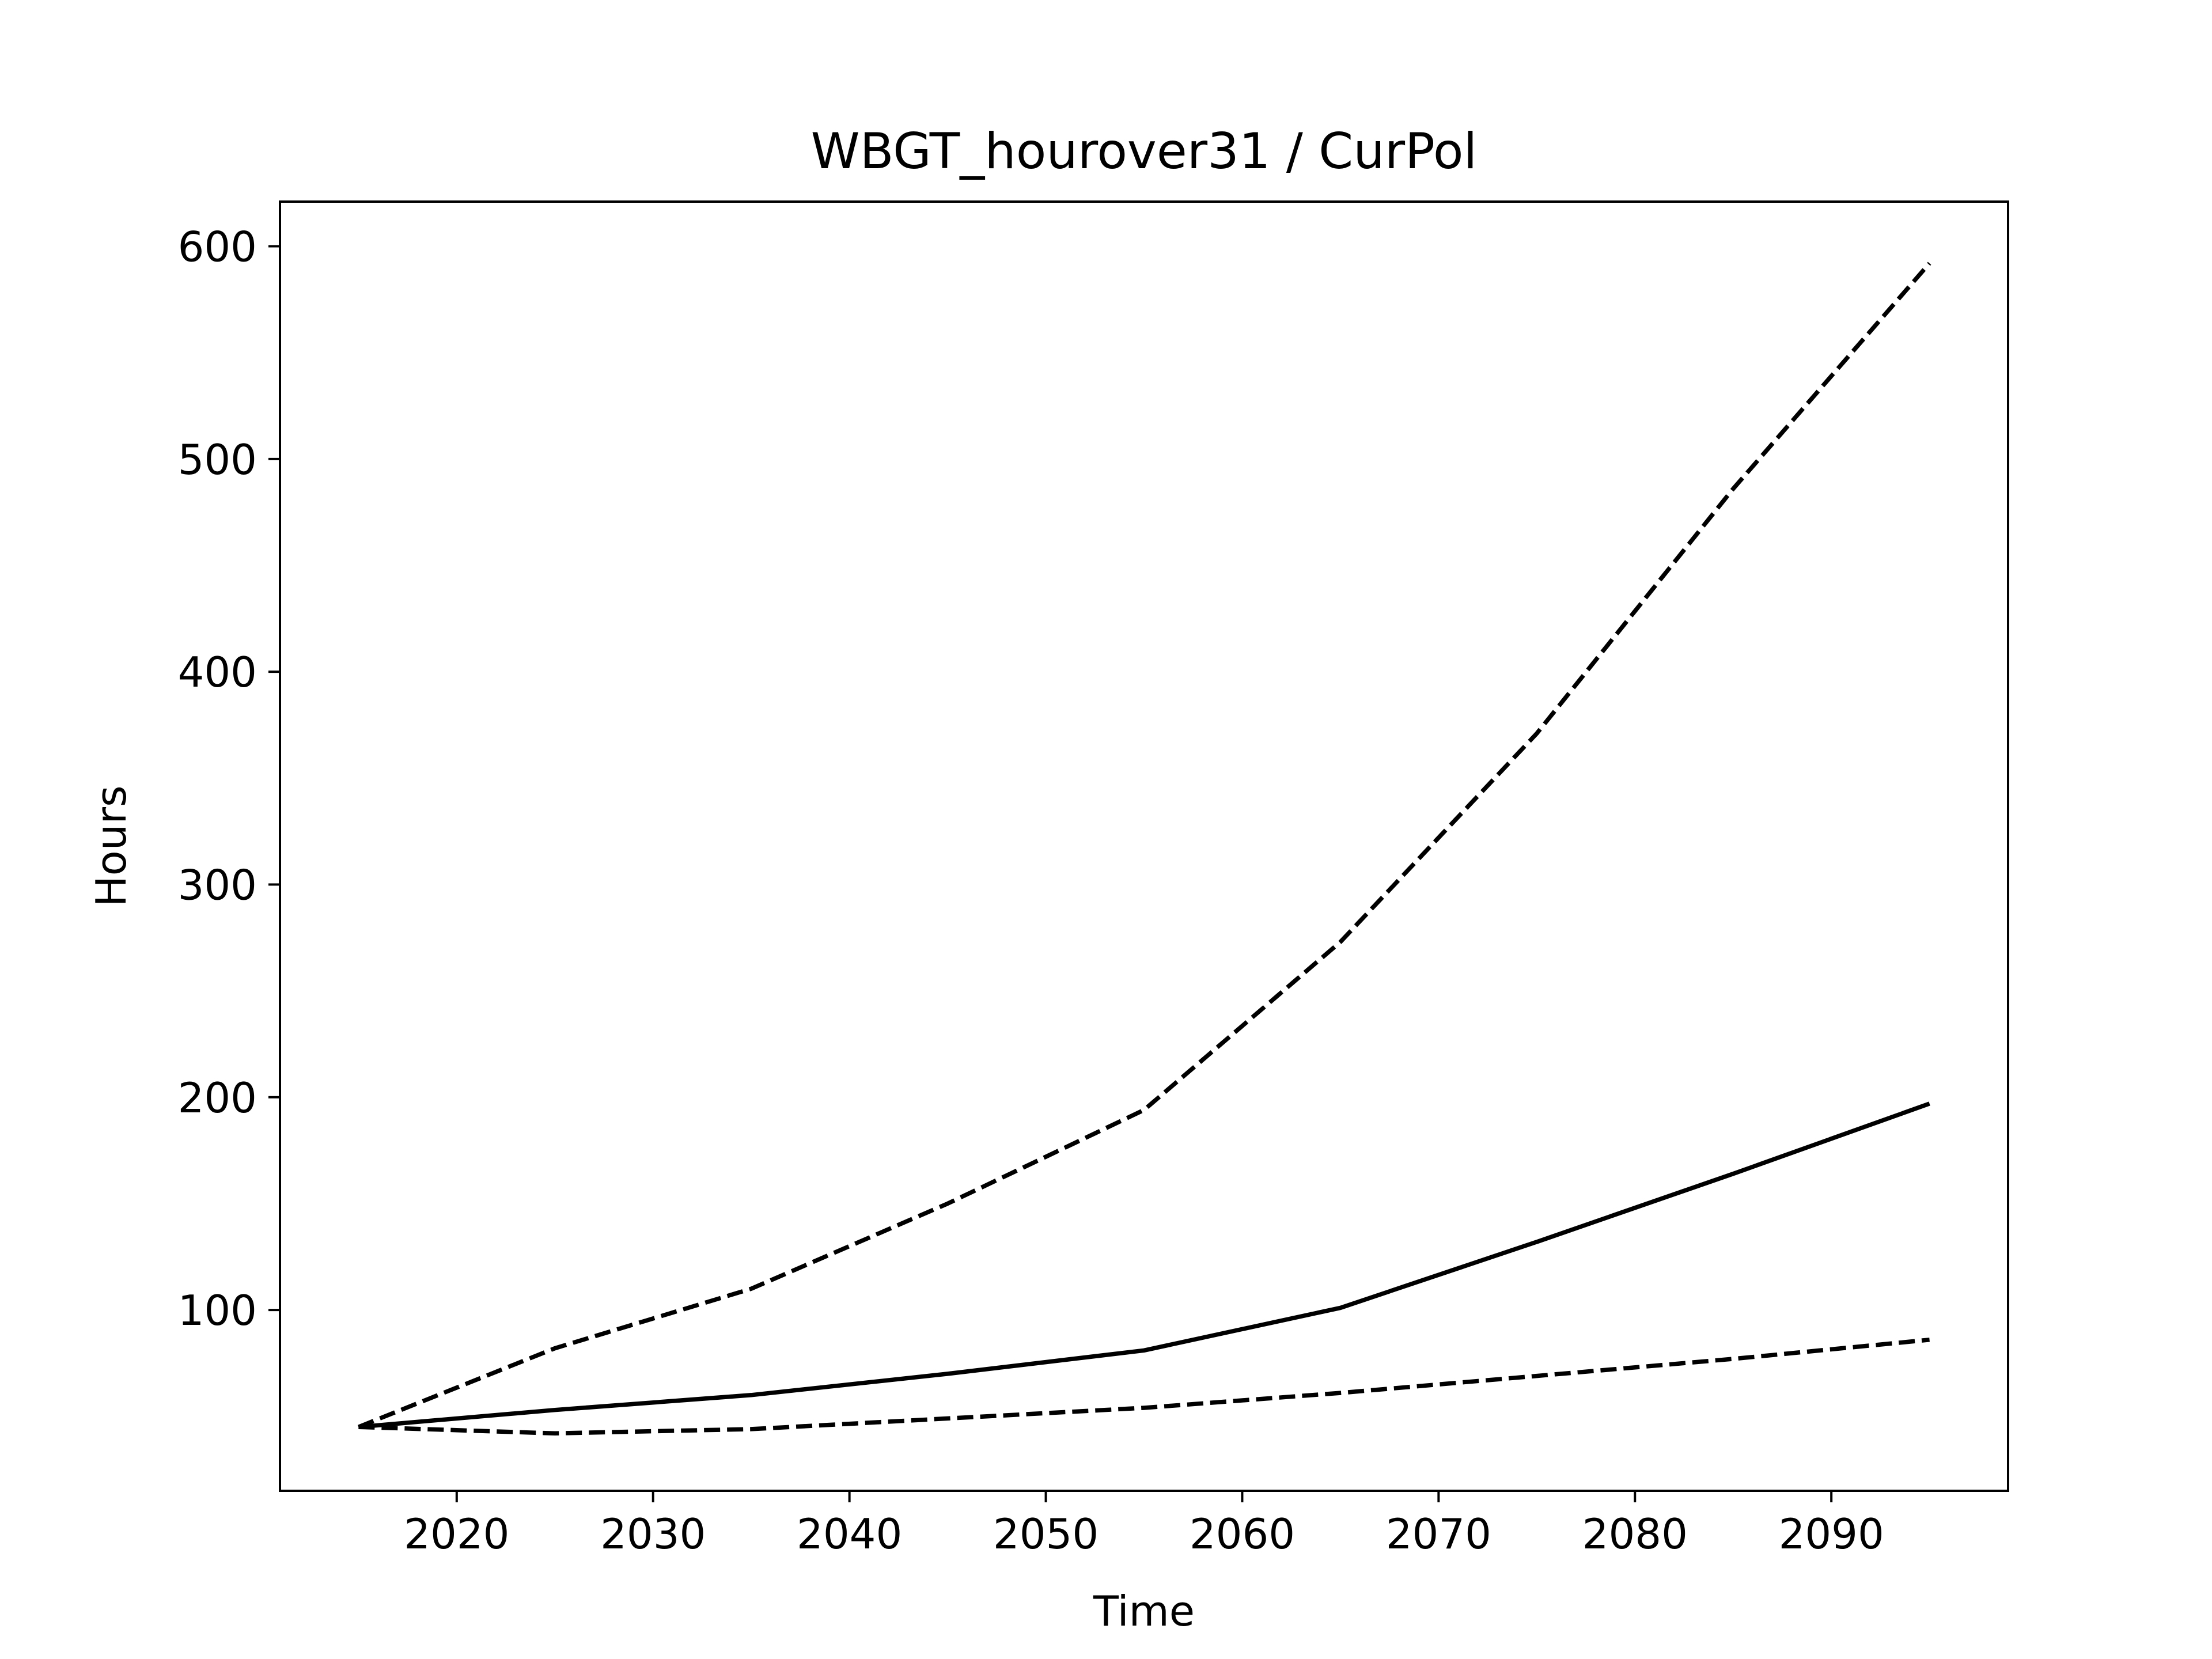  What do you see at coordinates (653, 1534) in the screenshot?
I see `x-tick-label: 2030` at bounding box center [653, 1534].